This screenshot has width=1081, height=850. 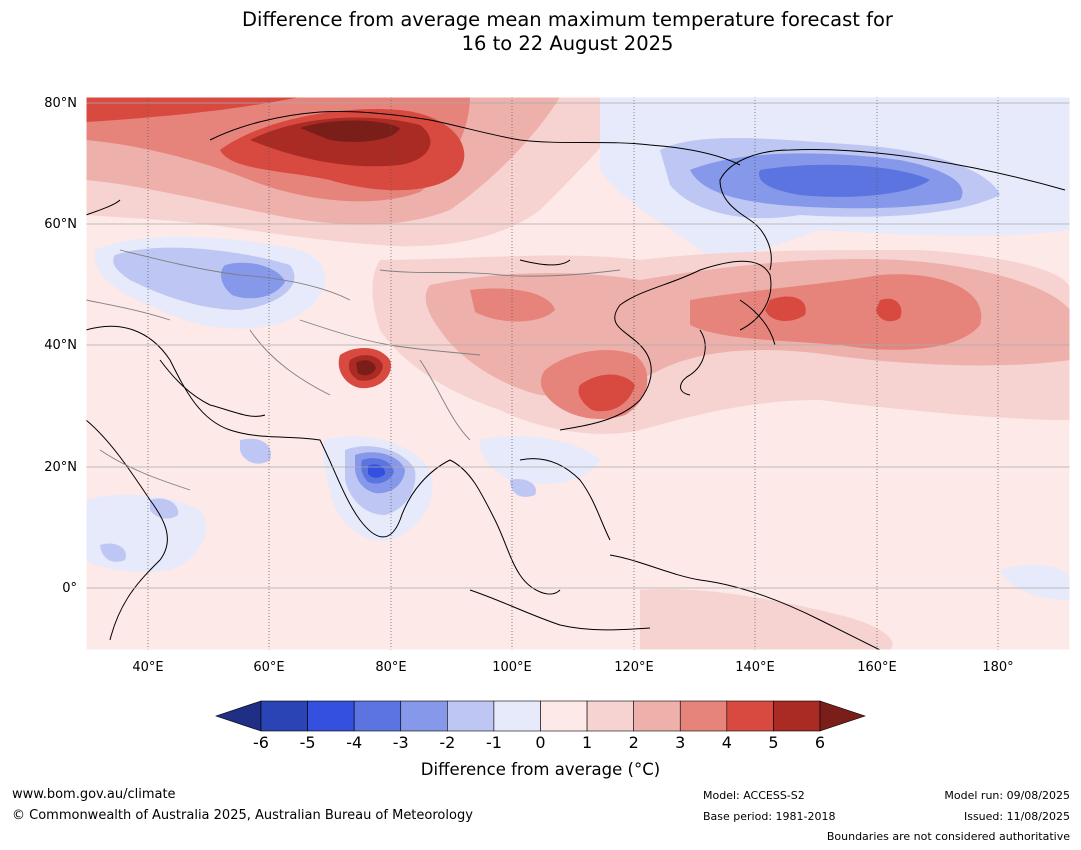 What do you see at coordinates (680, 742) in the screenshot?
I see `colorbar-tick-label: 3` at bounding box center [680, 742].